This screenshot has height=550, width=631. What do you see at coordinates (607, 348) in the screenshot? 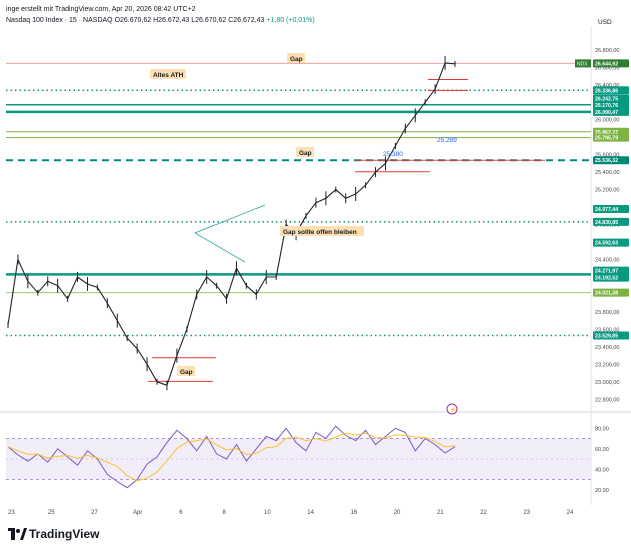
I see `y-tick-label: 23.400,00` at bounding box center [607, 348].